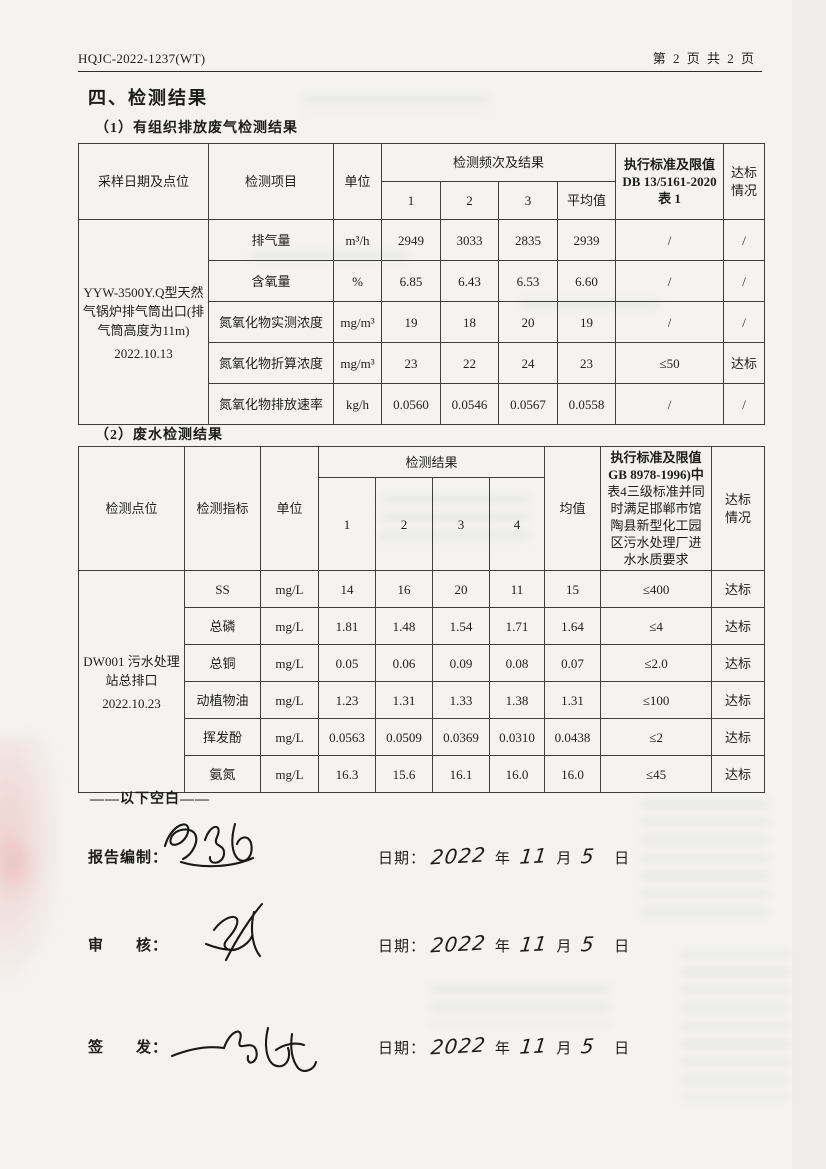  What do you see at coordinates (142, 58) in the screenshot?
I see `doc-number: HQJC-2022-1237(WT)` at bounding box center [142, 58].